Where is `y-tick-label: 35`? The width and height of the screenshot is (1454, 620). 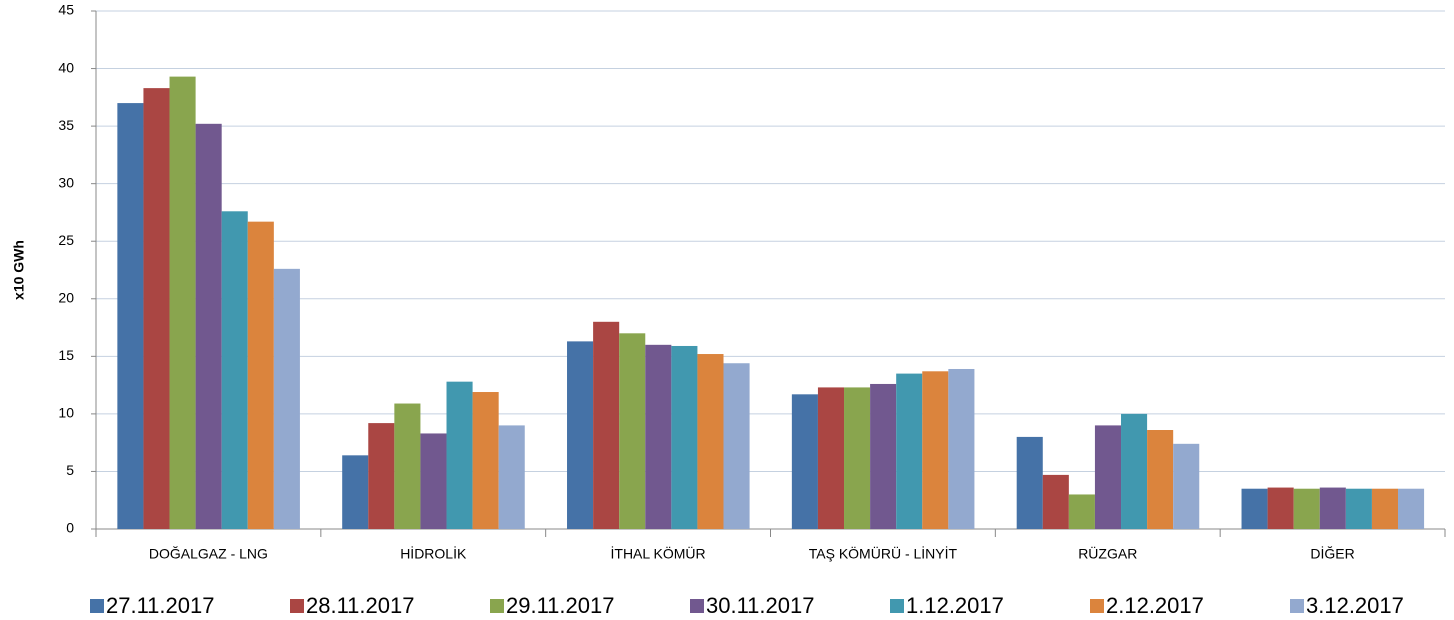 y-tick-label: 35 is located at coordinates (66, 125).